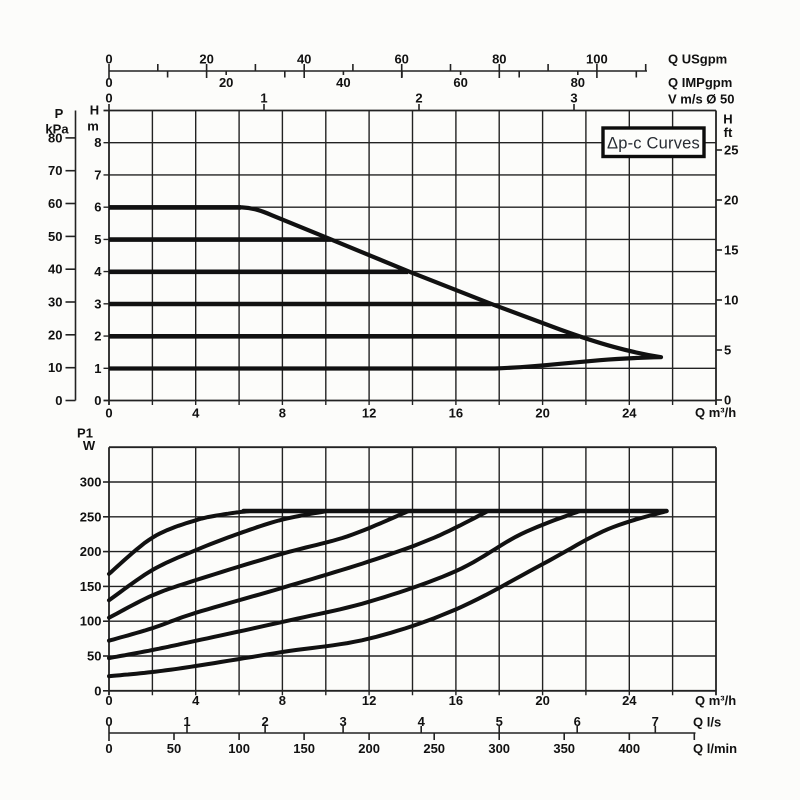 The height and width of the screenshot is (800, 800). Describe the element at coordinates (697, 59) in the screenshot. I see `svg-text: Q USgpm` at that location.